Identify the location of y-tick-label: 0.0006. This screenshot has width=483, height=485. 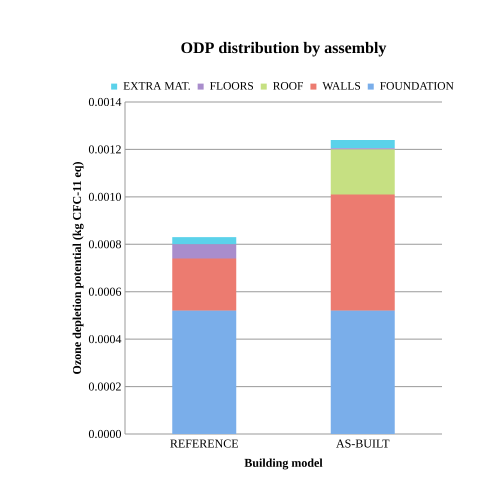
(105, 292).